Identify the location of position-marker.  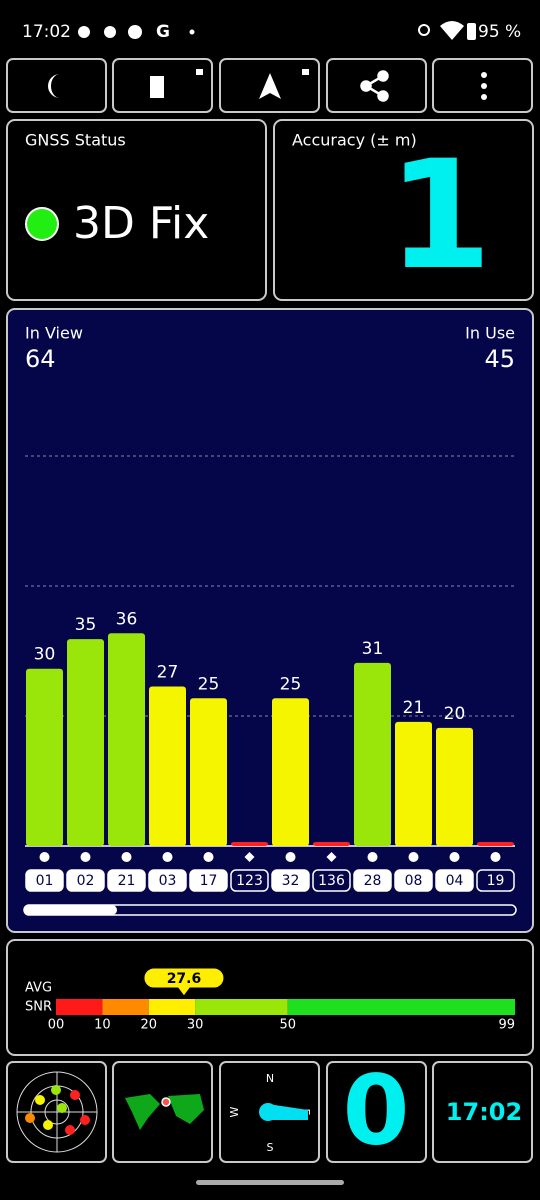
(166, 1102).